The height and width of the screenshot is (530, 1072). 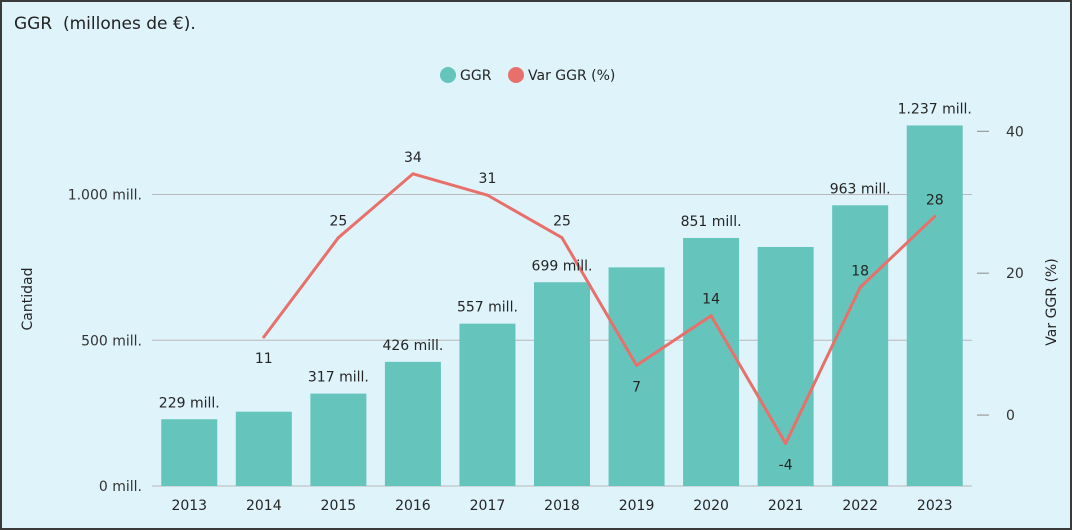 What do you see at coordinates (562, 266) in the screenshot?
I see `bar-data-label: 699 mill.` at bounding box center [562, 266].